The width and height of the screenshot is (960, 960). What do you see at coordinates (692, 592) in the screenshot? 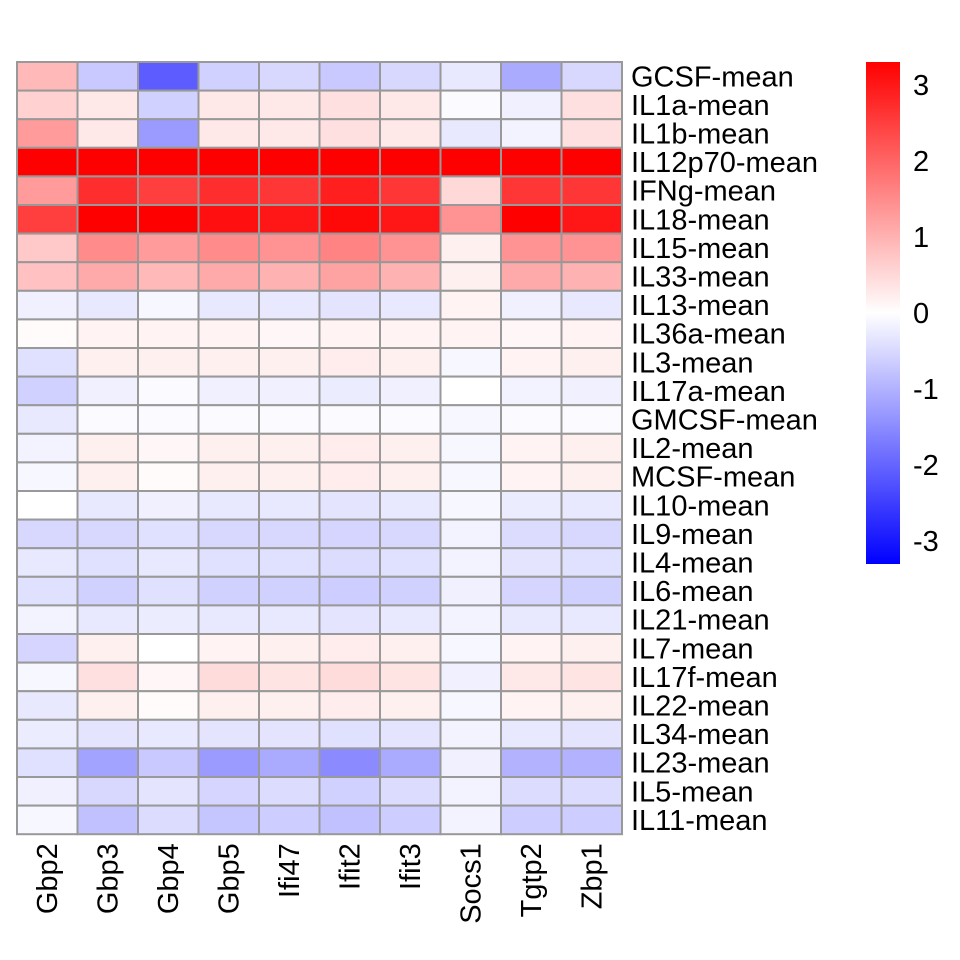
I see `row-label: IL6-mean` at bounding box center [692, 592].